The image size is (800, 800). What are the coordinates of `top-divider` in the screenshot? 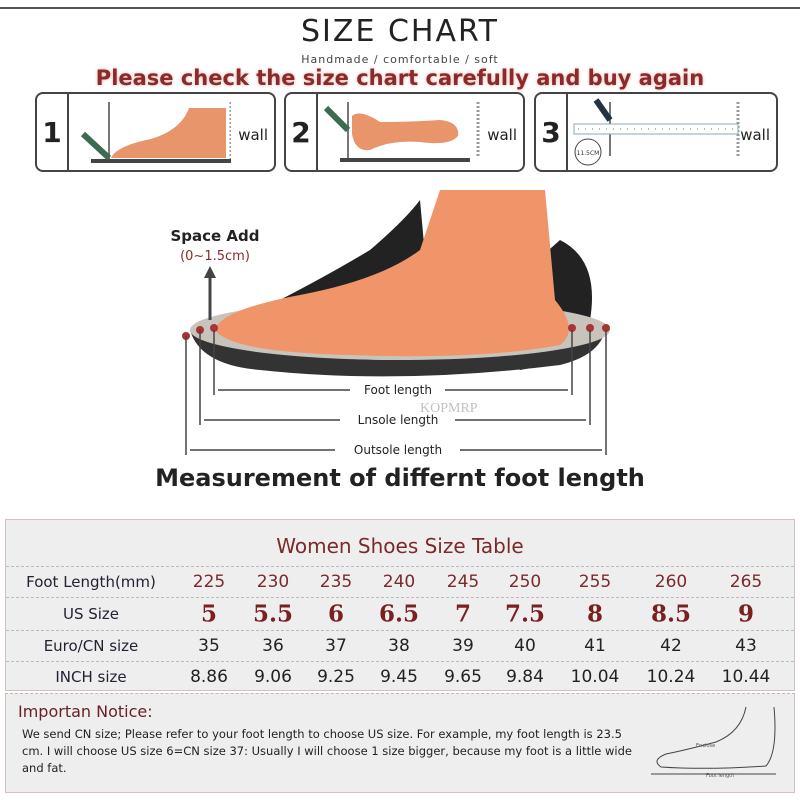 It's located at (400, 8).